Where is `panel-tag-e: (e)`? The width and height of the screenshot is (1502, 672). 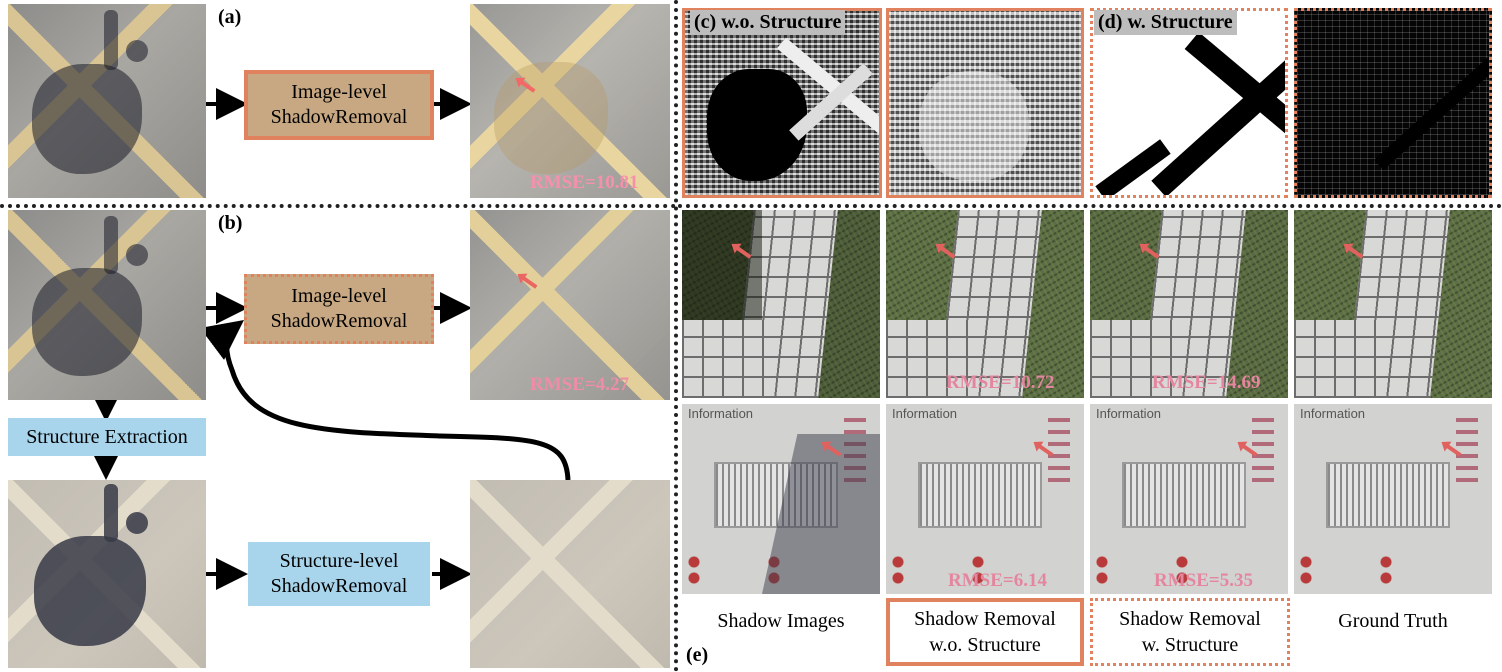
panel-tag-e: (e) is located at coordinates (697, 655).